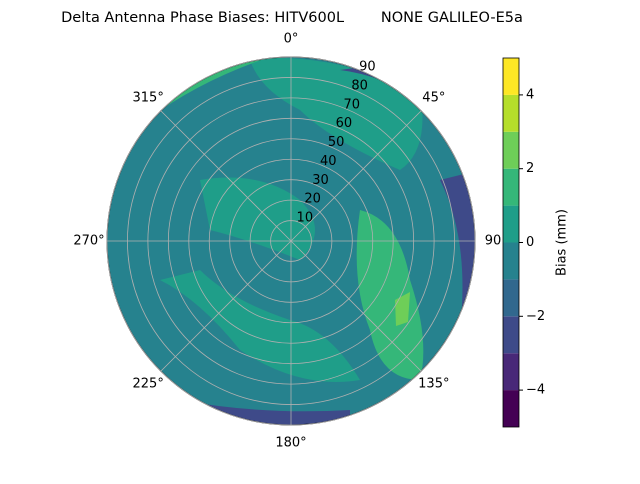 This screenshot has height=484, width=640. What do you see at coordinates (290, 443) in the screenshot?
I see `theta-tick-label: 180°` at bounding box center [290, 443].